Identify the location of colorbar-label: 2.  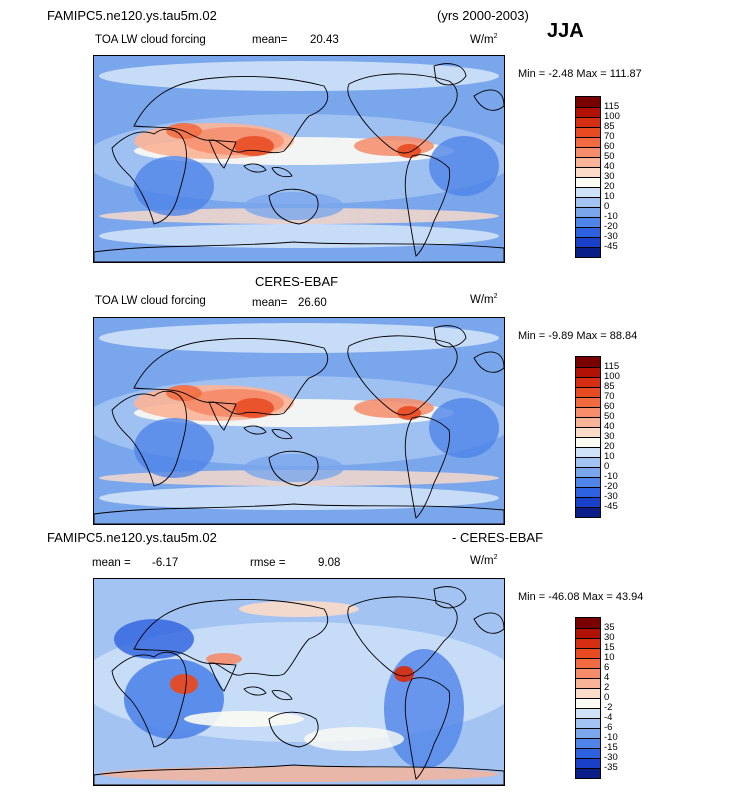
(607, 687).